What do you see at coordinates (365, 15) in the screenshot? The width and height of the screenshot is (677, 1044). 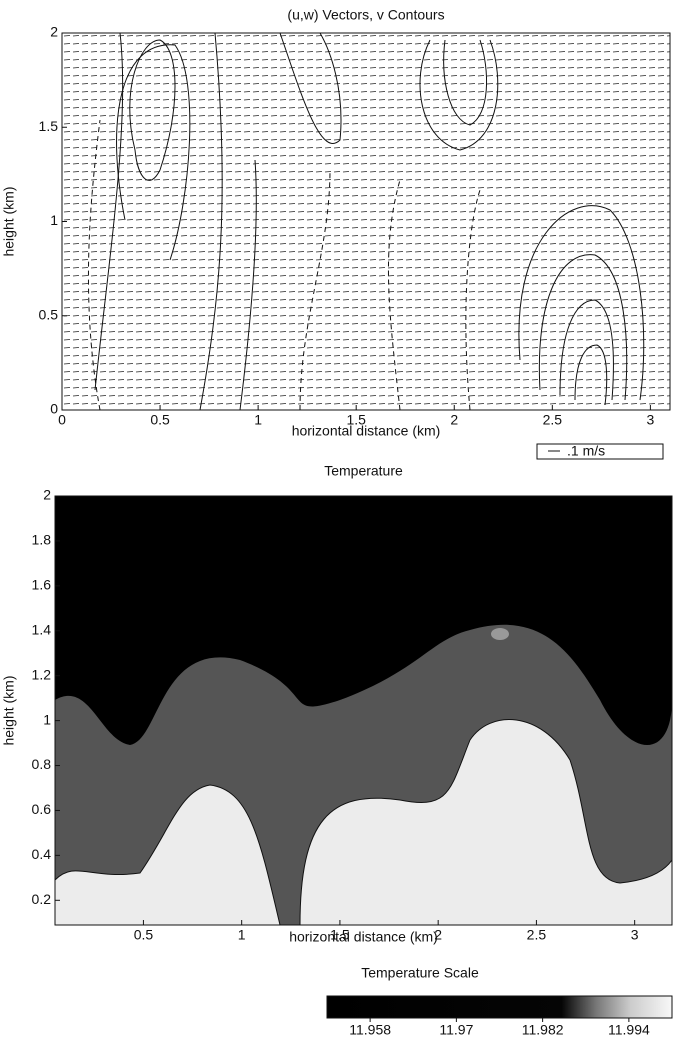 I see `chart-title: (u,w) Vectors, v Contours` at bounding box center [365, 15].